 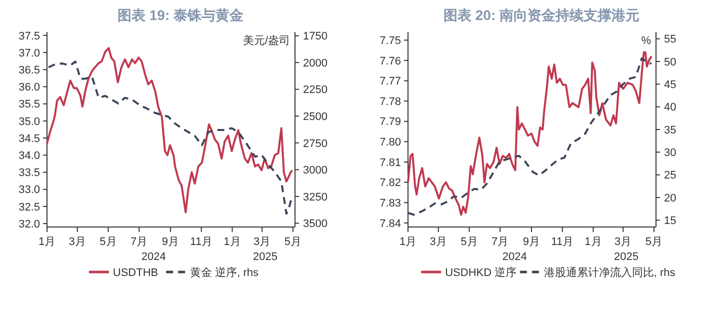 I want to click on y-tick-label: 35.0, so click(x=29, y=122).